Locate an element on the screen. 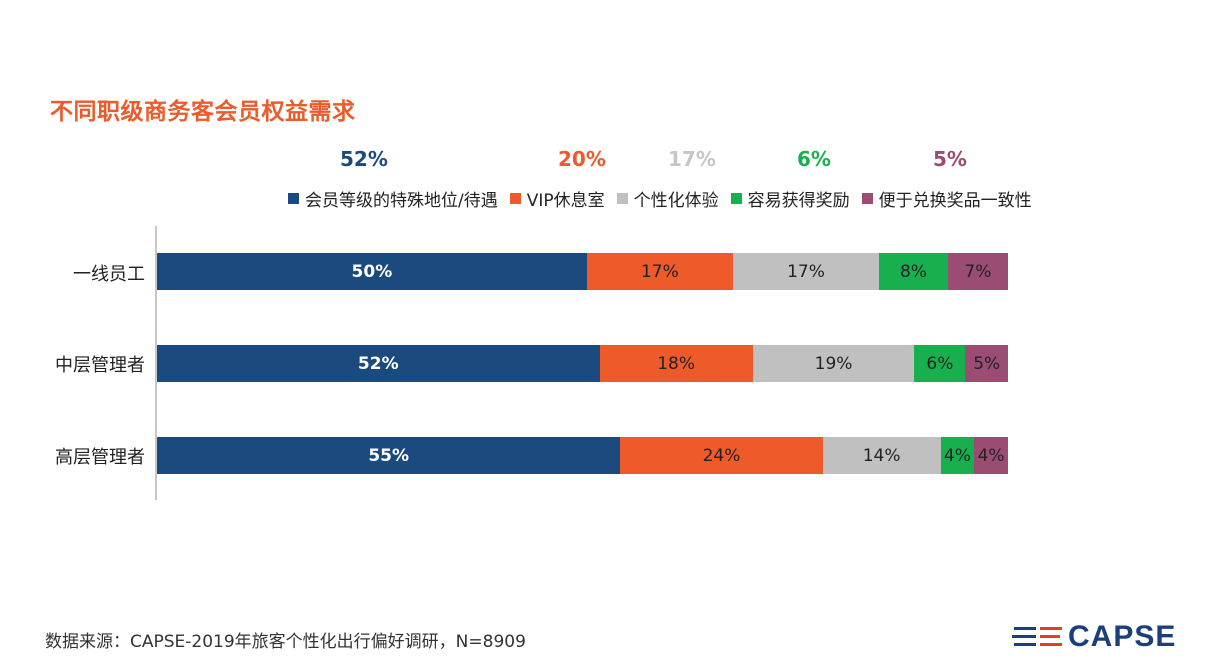  bar-segment-easy-rewards: 6% is located at coordinates (940, 363).